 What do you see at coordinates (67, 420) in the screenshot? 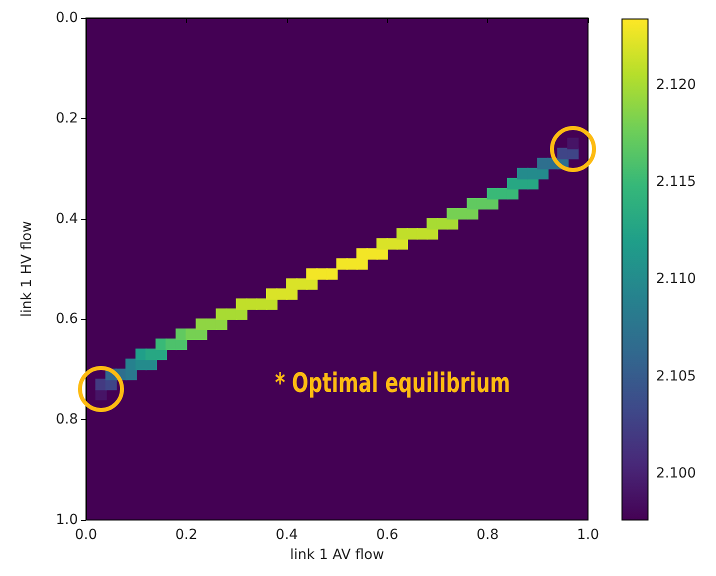
I see `y-tick-label: 0.8` at bounding box center [67, 420].